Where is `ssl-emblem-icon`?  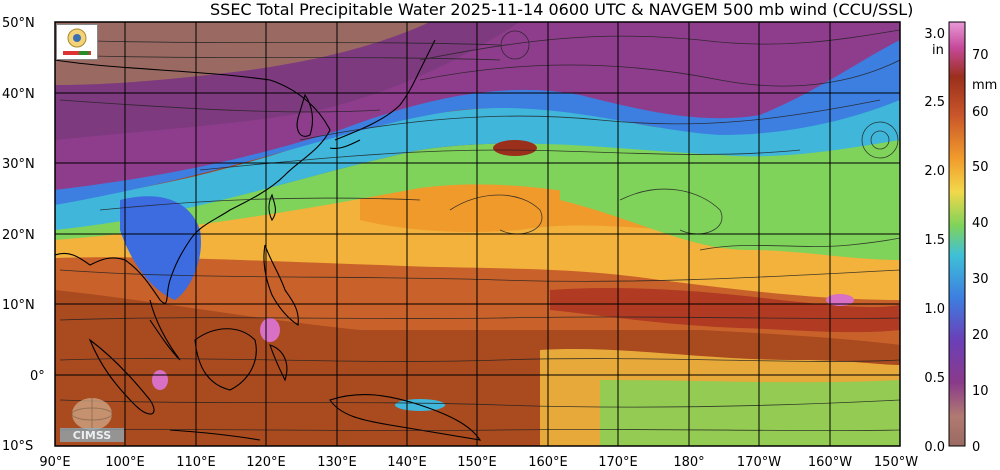 ssl-emblem-icon is located at coordinates (77, 41).